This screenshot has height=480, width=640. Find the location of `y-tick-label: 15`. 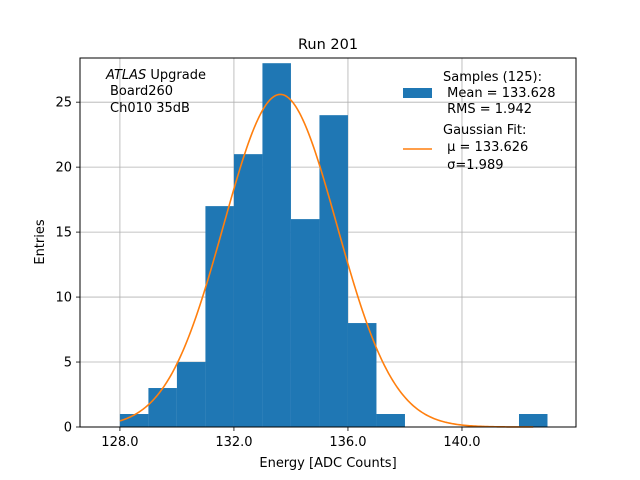

y-tick-label: 15 is located at coordinates (63, 233).